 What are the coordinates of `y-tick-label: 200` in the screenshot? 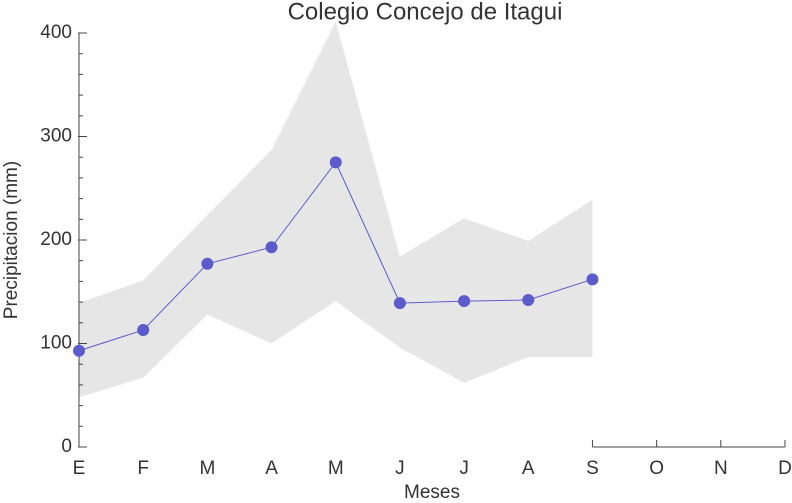 It's located at (56, 239).